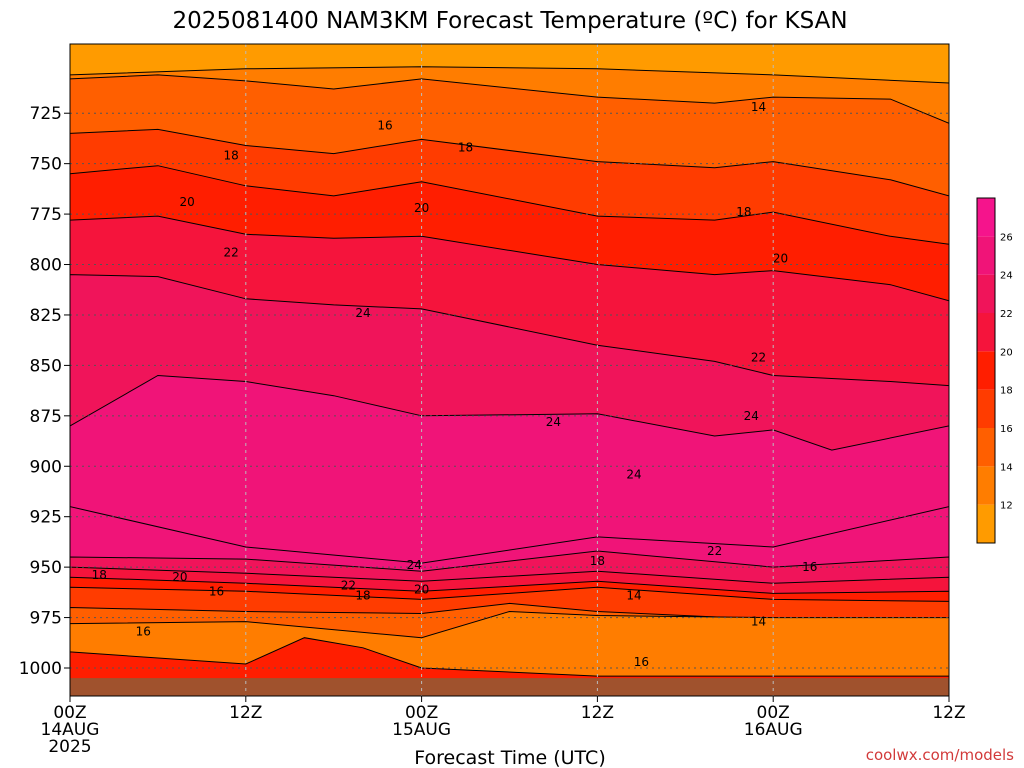 This screenshot has height=768, width=1024. Describe the element at coordinates (46, 165) in the screenshot. I see `y-tick-label: 750` at that location.